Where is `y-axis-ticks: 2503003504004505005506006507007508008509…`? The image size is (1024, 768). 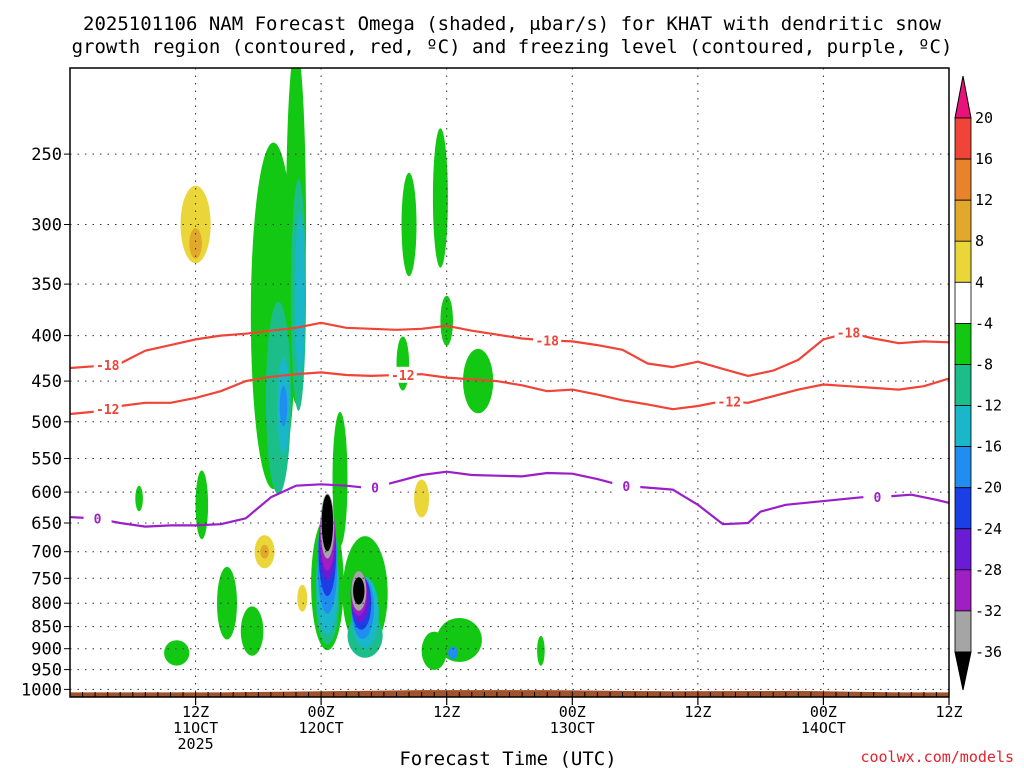 y-axis-ticks: 2503003504004505005506006507007508008509… is located at coordinates (45, 422).